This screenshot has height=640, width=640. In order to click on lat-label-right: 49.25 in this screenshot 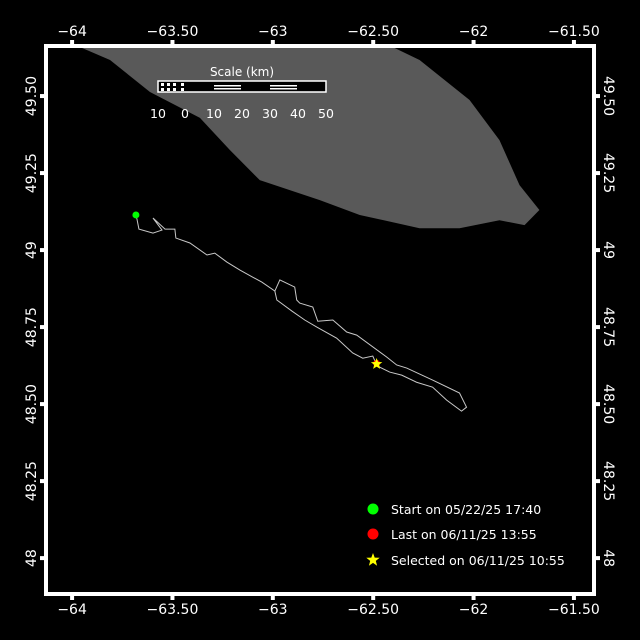, I will do `click(608, 173)`.